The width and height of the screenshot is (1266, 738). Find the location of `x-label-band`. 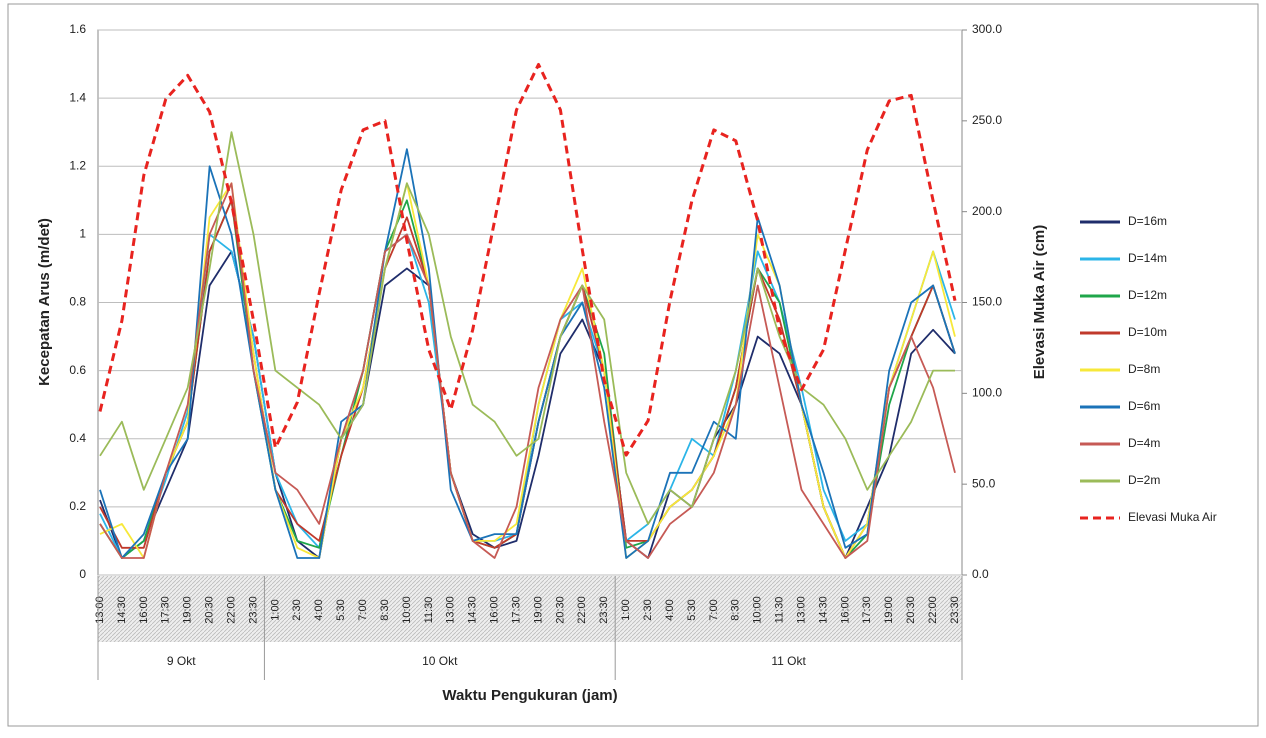

x-label-band is located at coordinates (530, 609).